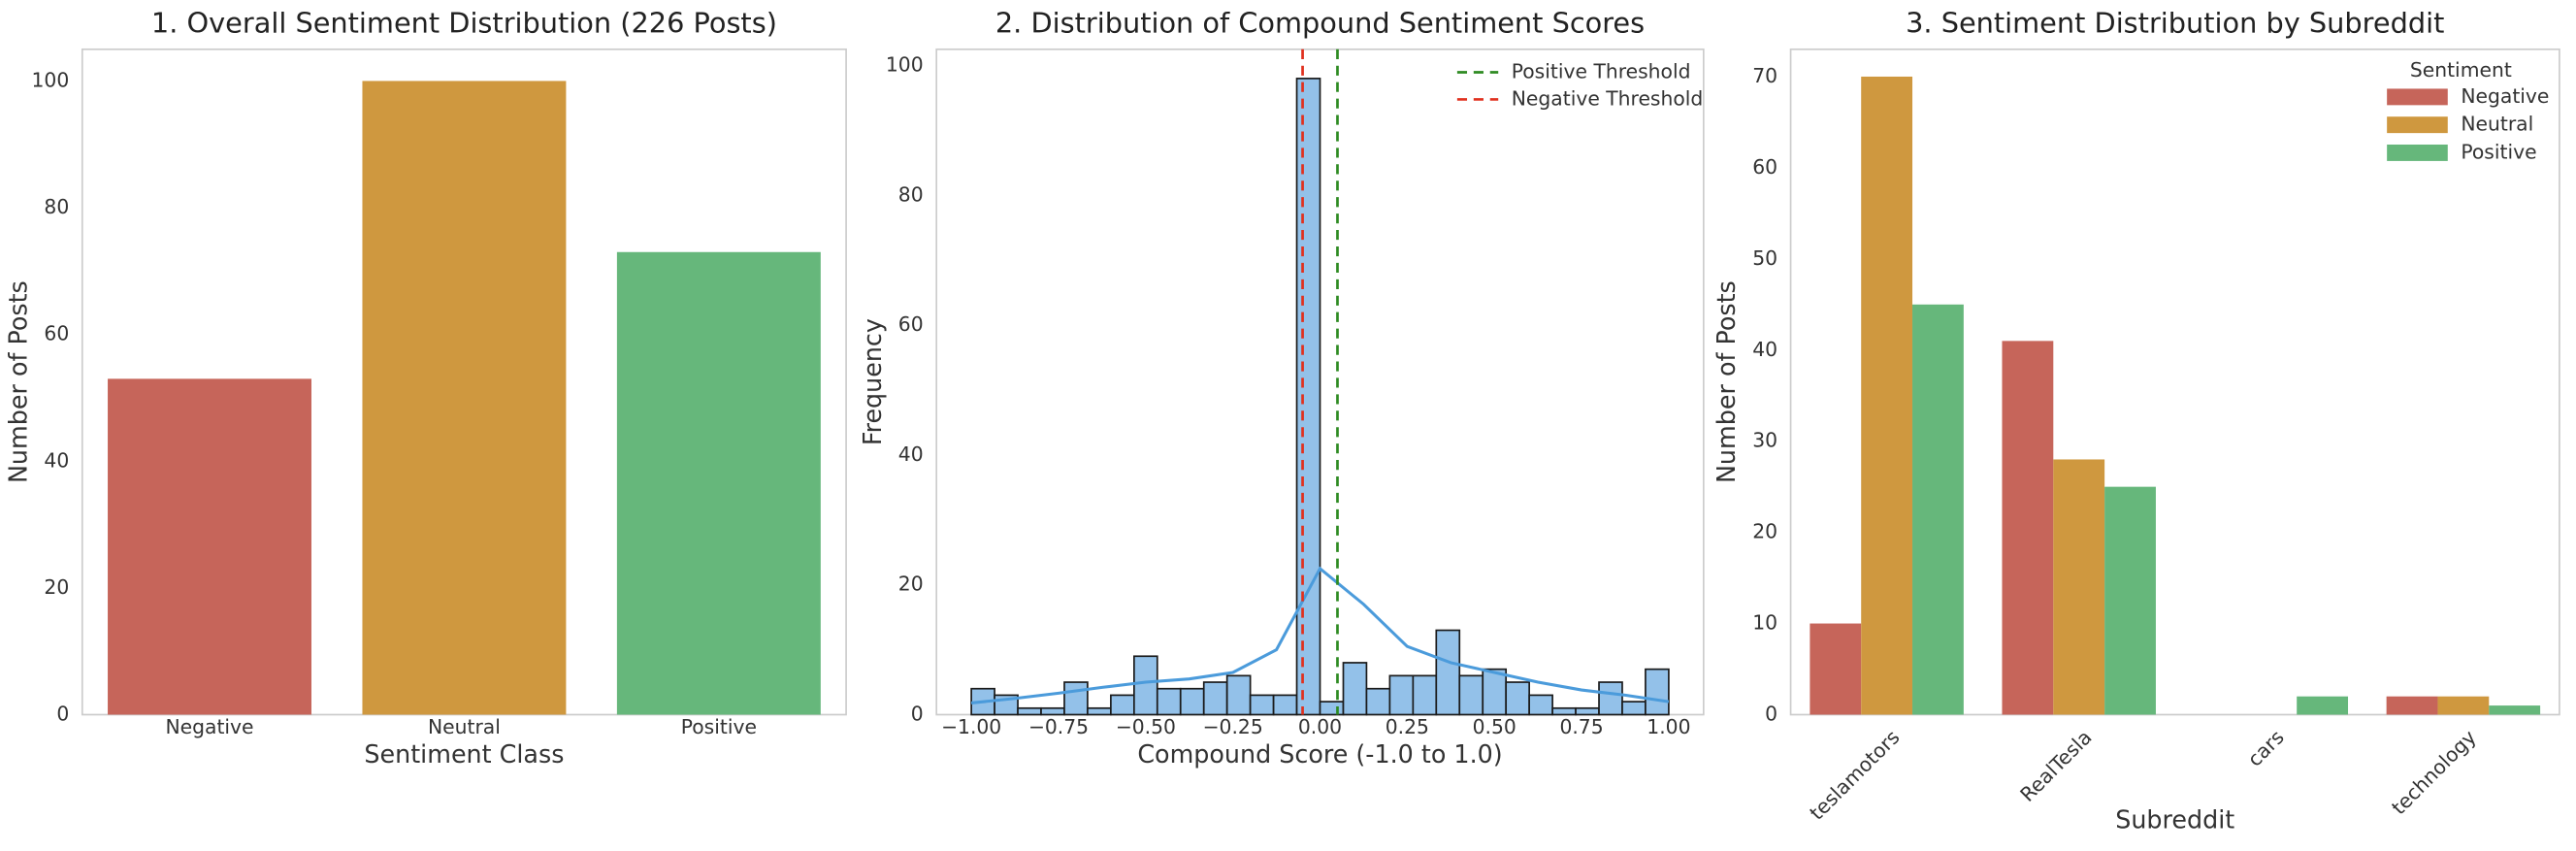 The height and width of the screenshot is (851, 2576). What do you see at coordinates (2434, 773) in the screenshot?
I see `x-tick-label: technology` at bounding box center [2434, 773].